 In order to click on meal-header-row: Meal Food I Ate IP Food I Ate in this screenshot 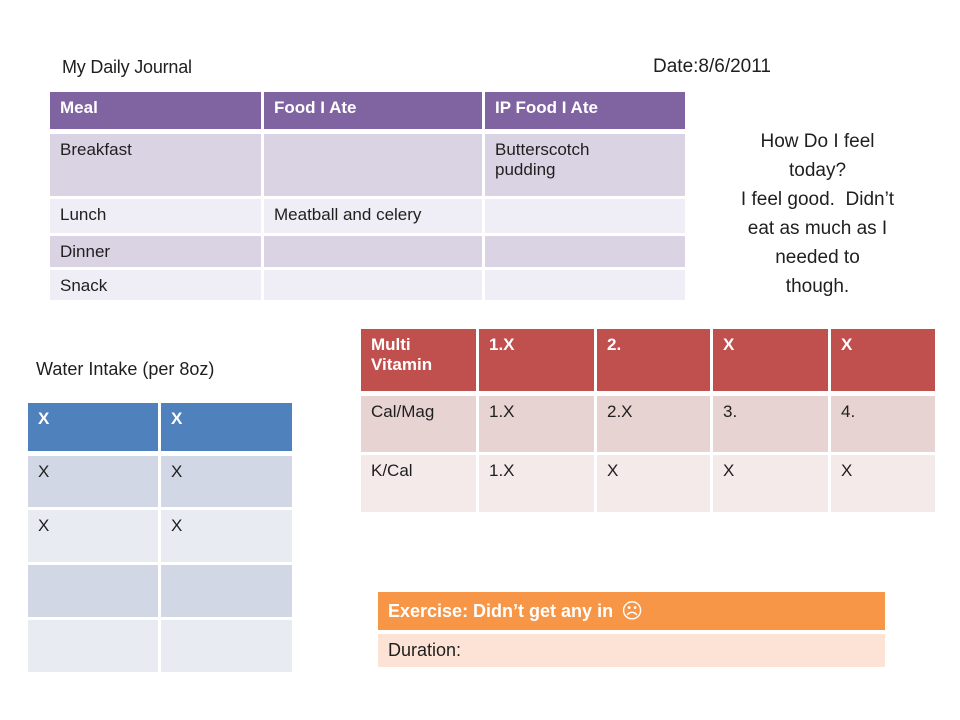, I will do `click(367, 111)`.